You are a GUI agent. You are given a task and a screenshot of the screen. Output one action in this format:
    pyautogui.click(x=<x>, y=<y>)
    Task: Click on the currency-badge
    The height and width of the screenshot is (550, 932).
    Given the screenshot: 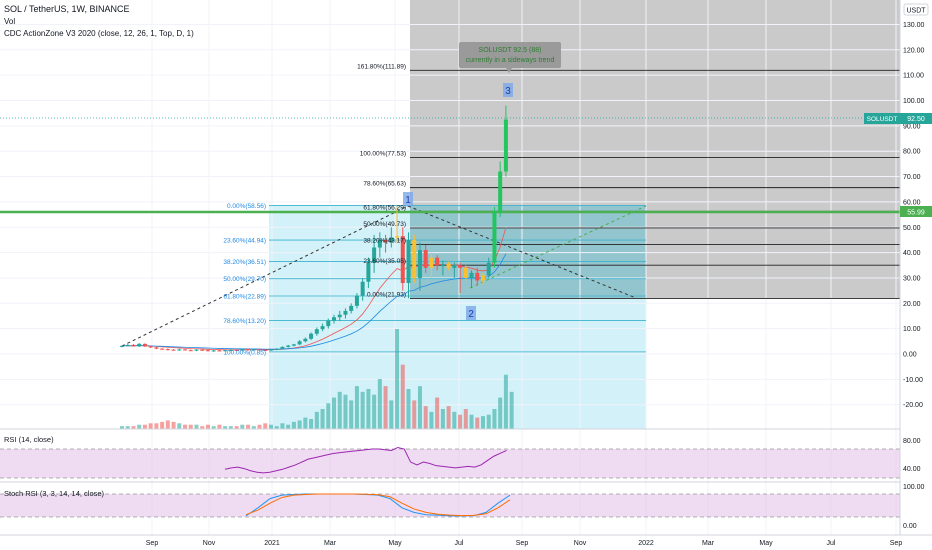 What is the action you would take?
    pyautogui.click(x=916, y=9)
    